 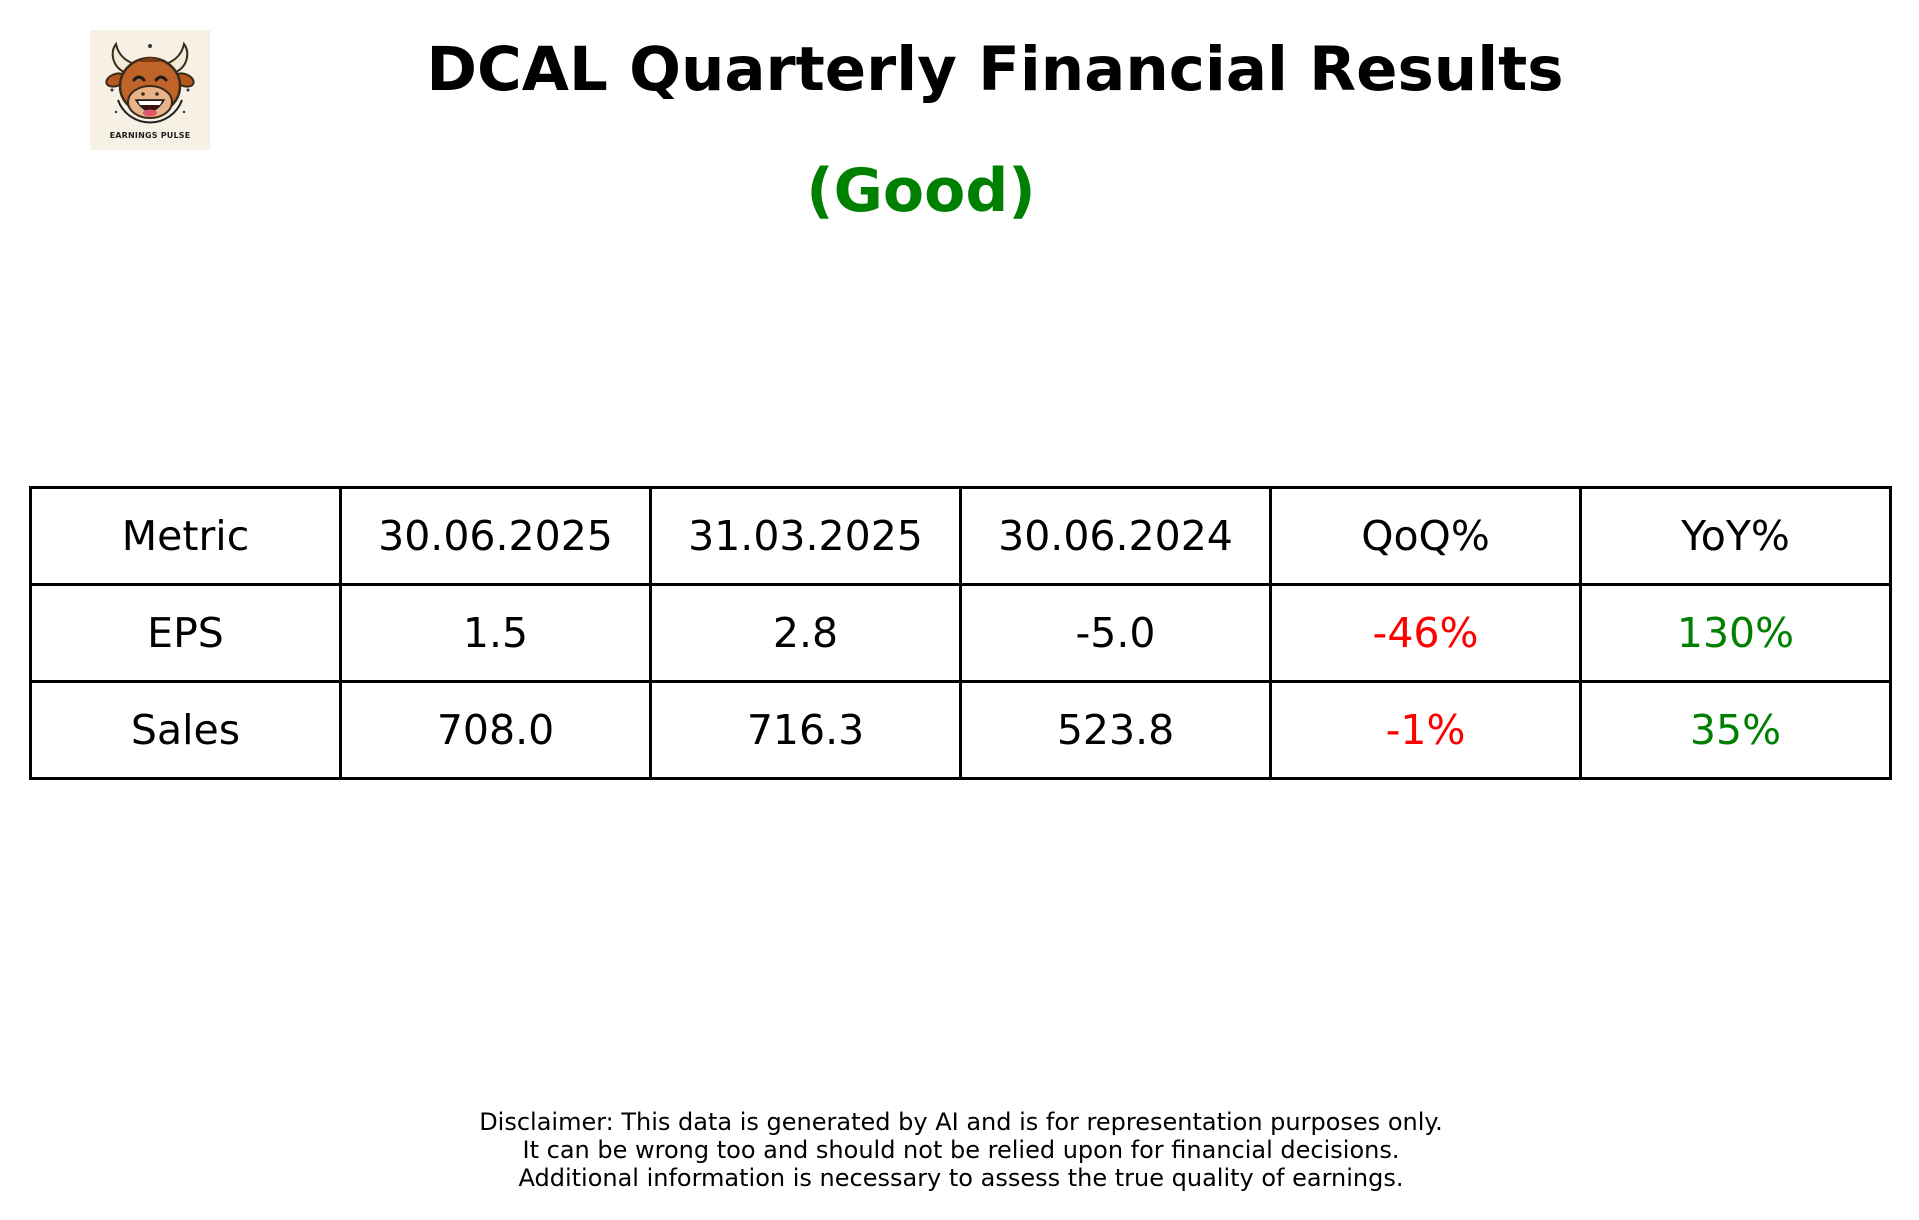 What do you see at coordinates (1115, 730) in the screenshot?
I see `value-cell: 523.8` at bounding box center [1115, 730].